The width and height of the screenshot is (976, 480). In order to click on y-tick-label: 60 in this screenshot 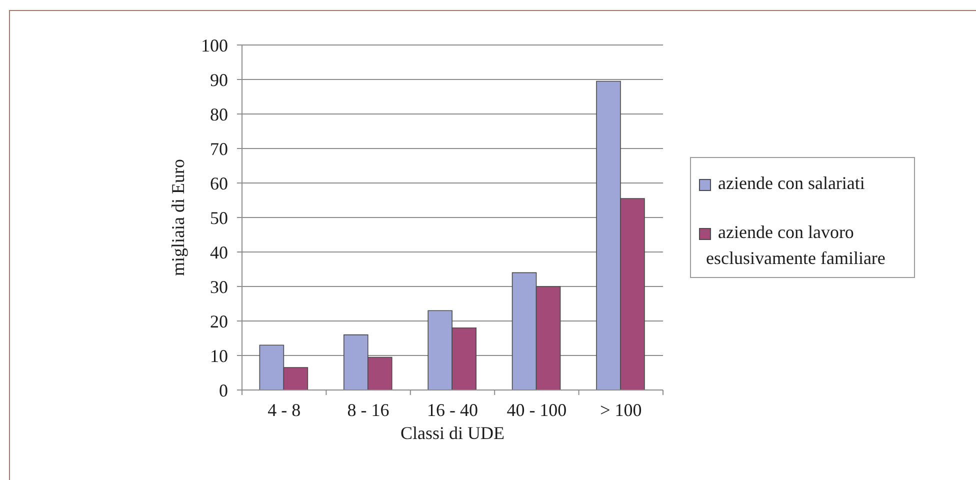, I will do `click(219, 183)`.